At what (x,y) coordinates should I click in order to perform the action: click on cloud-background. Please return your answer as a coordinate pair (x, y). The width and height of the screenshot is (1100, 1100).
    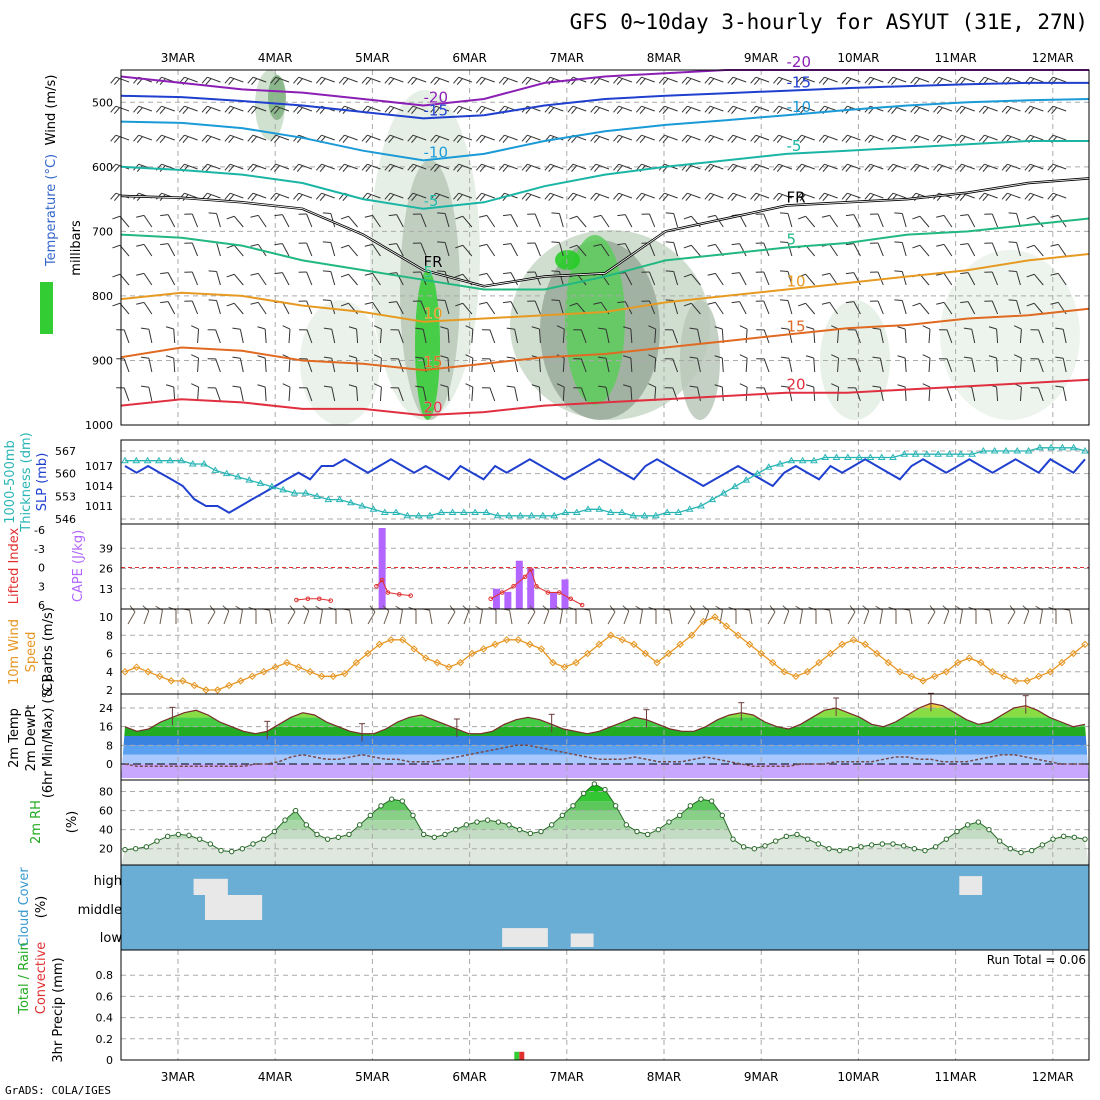
    Looking at the image, I should click on (605, 907).